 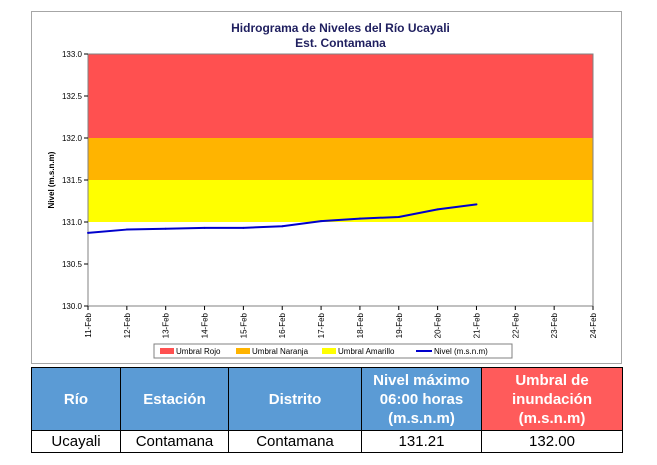 What do you see at coordinates (295, 441) in the screenshot?
I see `cell-distrito: Contamana` at bounding box center [295, 441].